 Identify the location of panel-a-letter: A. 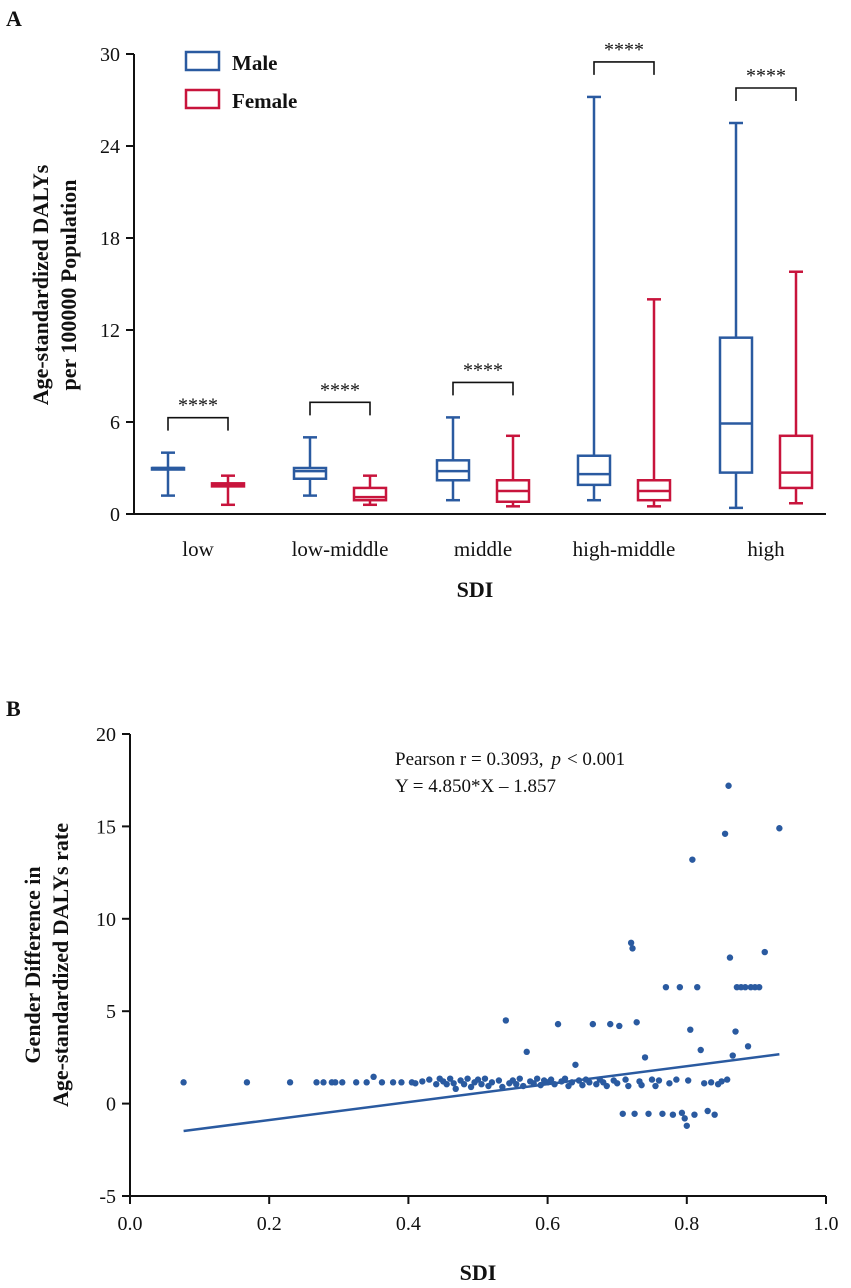
(14, 18).